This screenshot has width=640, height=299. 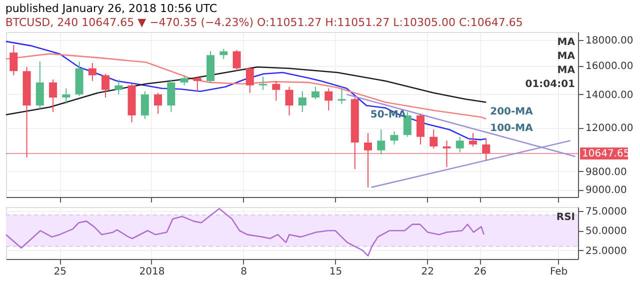 I want to click on x-tick-label: 15, so click(x=335, y=272).